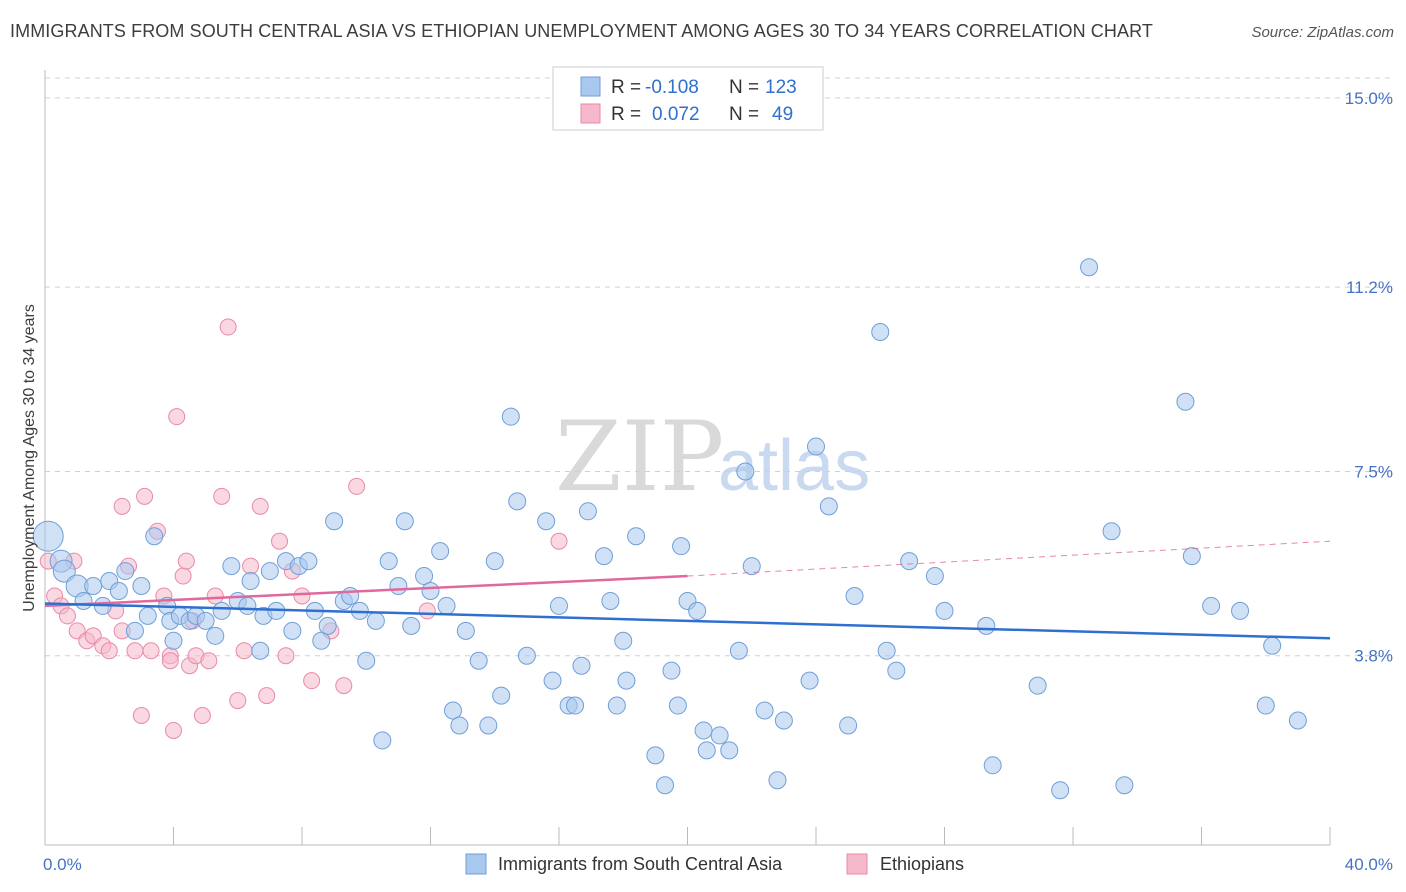 The height and width of the screenshot is (892, 1406). What do you see at coordinates (639, 457) in the screenshot?
I see `watermark-zip: ZIP` at bounding box center [639, 457].